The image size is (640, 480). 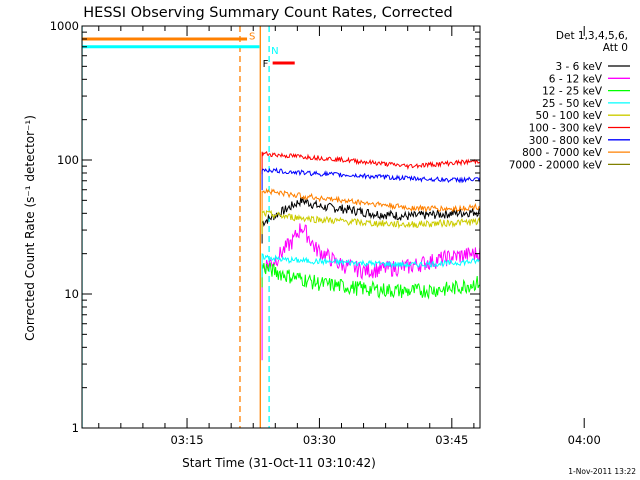 I want to click on x-tick-label: 03:45, so click(x=451, y=440).